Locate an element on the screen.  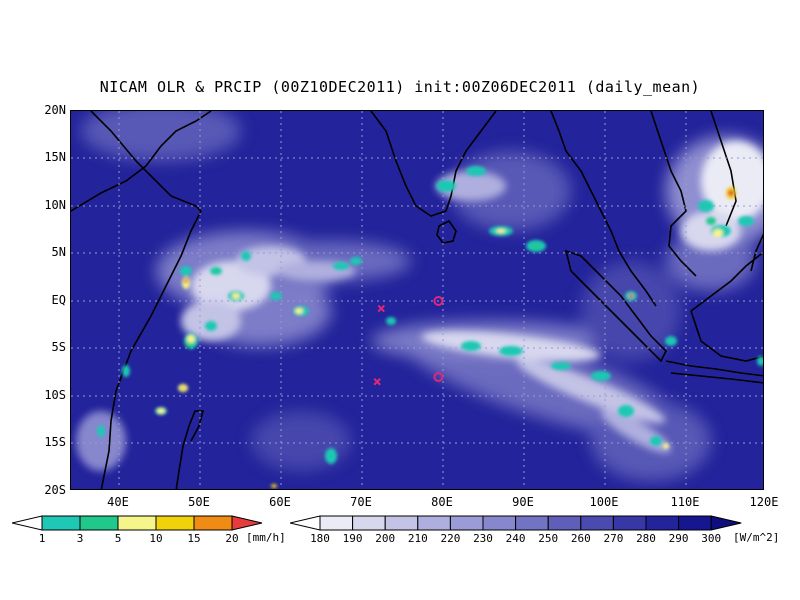
lat-tick-label: 5S is located at coordinates (58, 347).